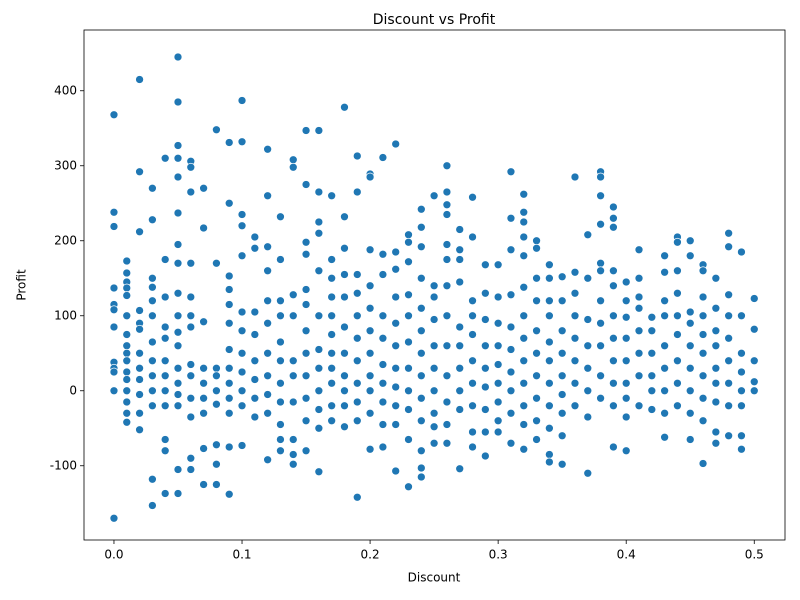  I want to click on x-tick-label: 0.4, so click(626, 555).